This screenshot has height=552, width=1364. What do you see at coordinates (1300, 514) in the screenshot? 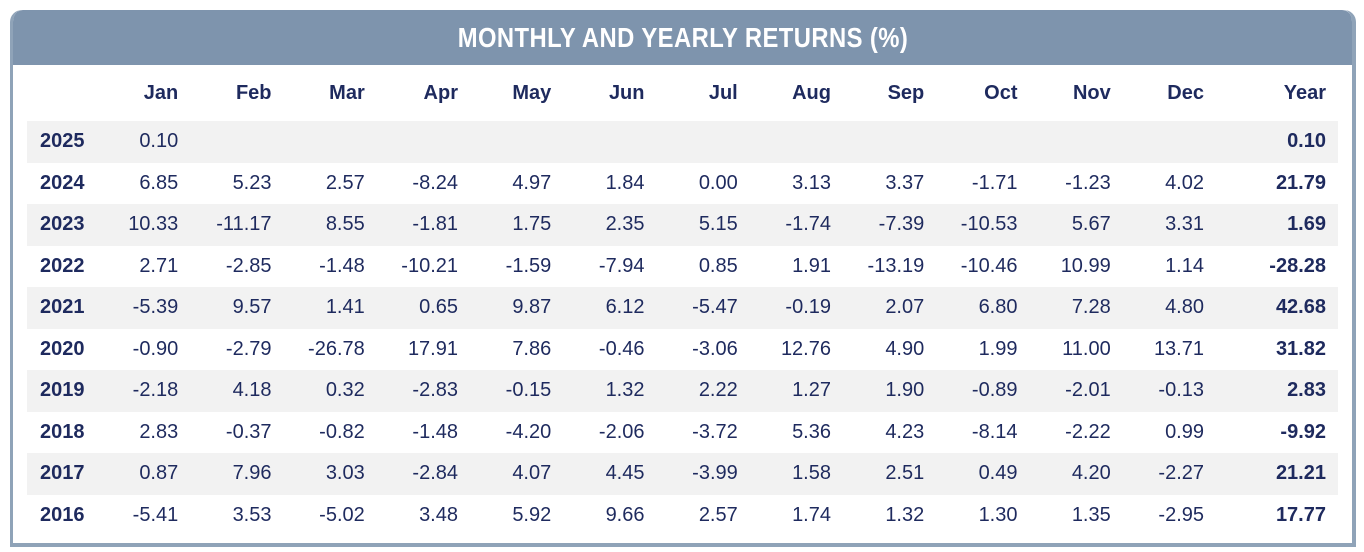
I see `cell-year-total: 17.77` at bounding box center [1300, 514].